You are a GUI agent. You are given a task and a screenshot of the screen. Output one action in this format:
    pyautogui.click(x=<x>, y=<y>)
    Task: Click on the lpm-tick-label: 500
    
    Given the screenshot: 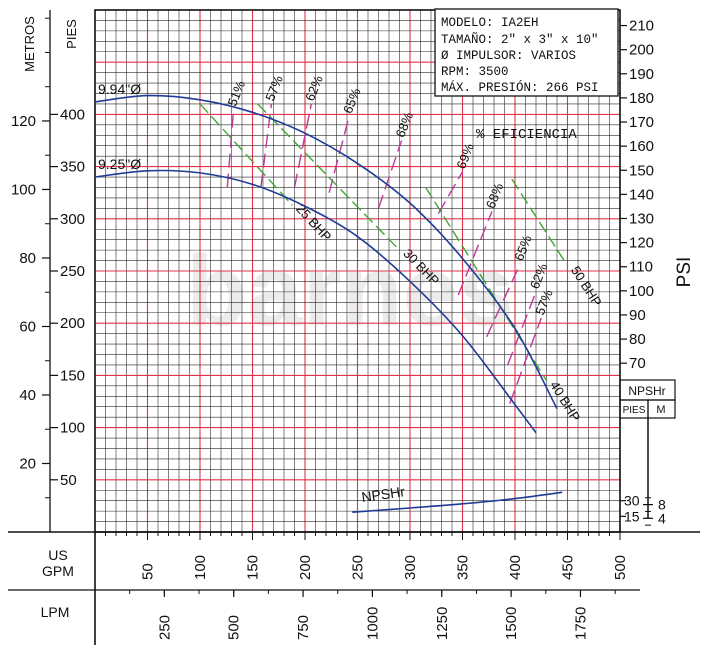 What is the action you would take?
    pyautogui.click(x=234, y=627)
    